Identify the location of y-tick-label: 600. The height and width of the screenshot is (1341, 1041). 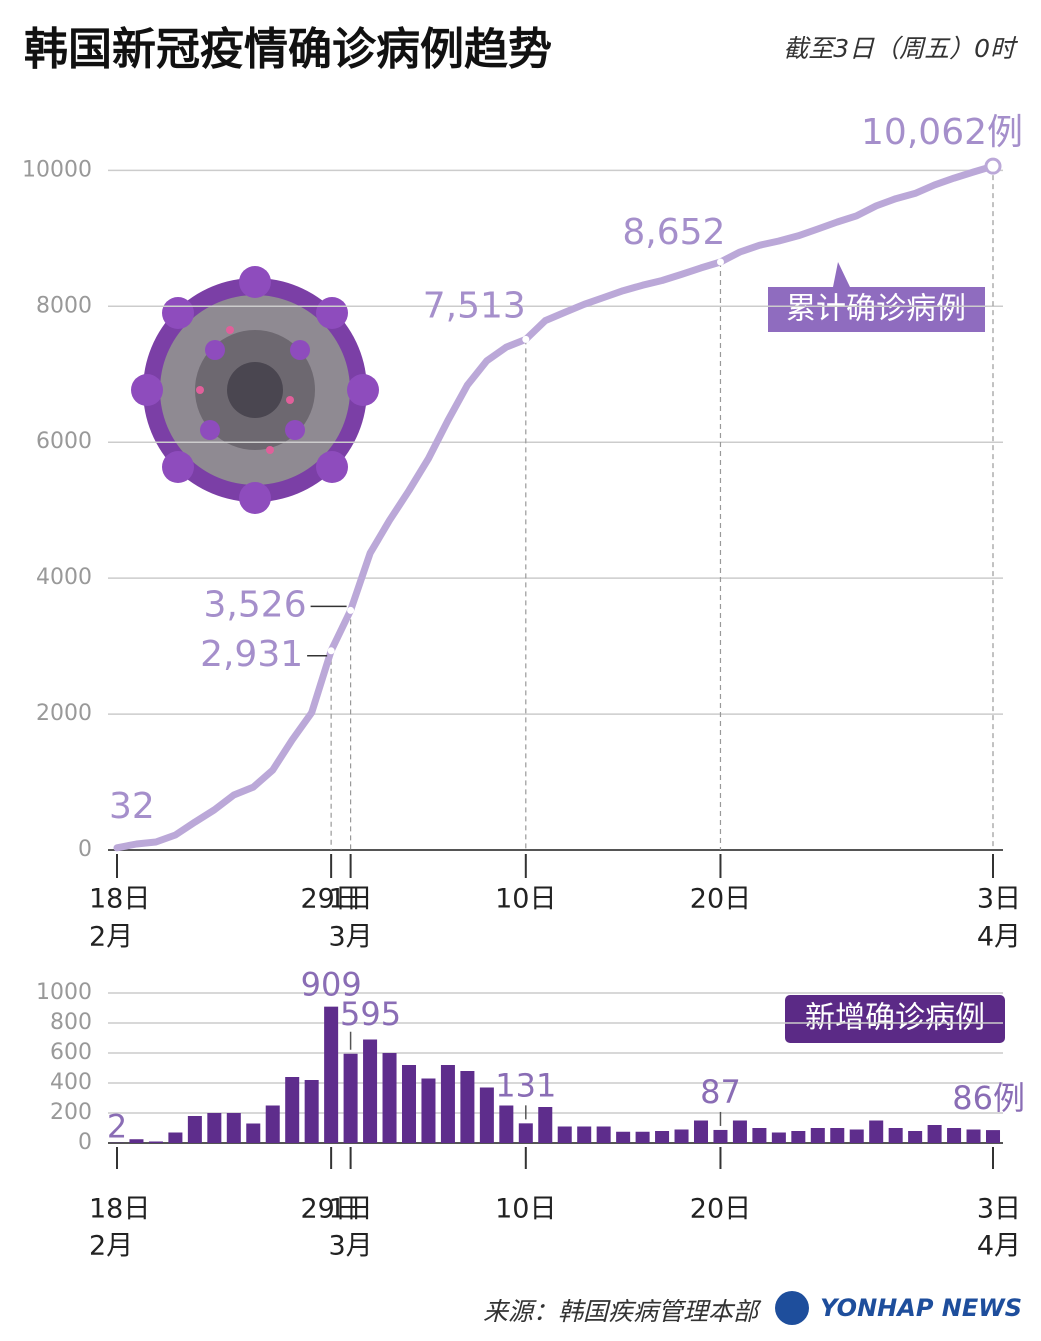
(71, 1052).